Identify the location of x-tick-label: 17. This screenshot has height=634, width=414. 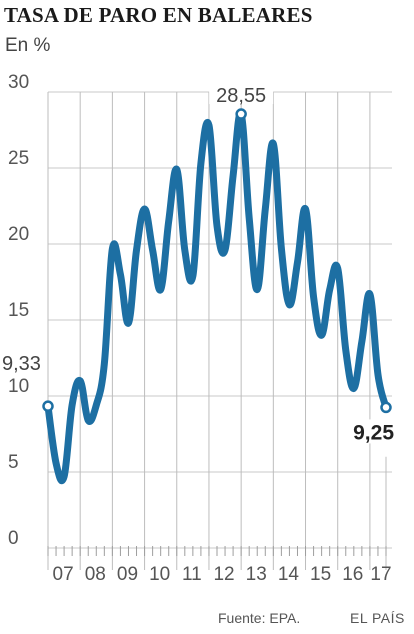
(380, 574).